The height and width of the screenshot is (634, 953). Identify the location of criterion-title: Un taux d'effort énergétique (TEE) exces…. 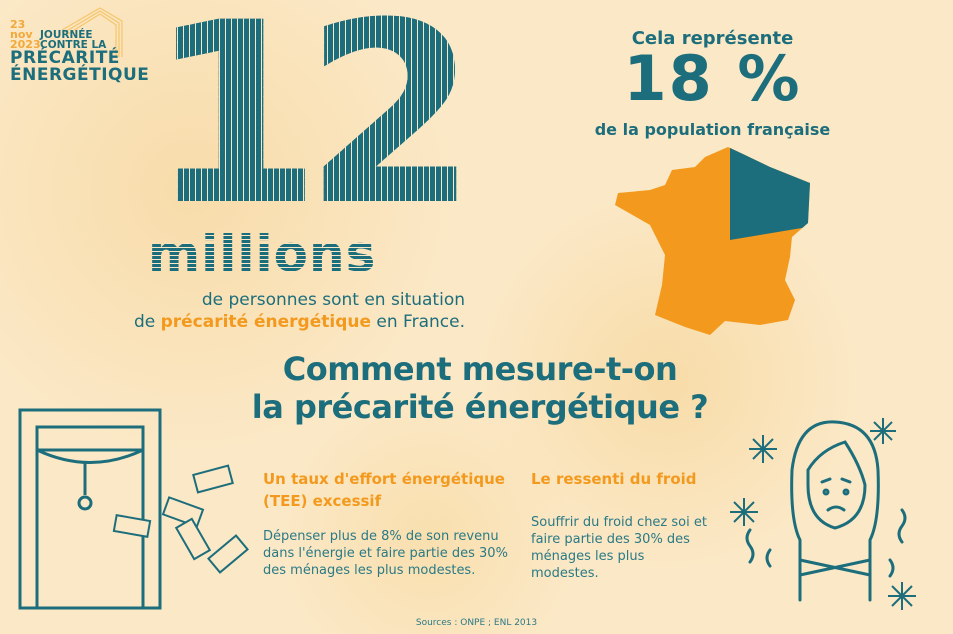
(384, 490).